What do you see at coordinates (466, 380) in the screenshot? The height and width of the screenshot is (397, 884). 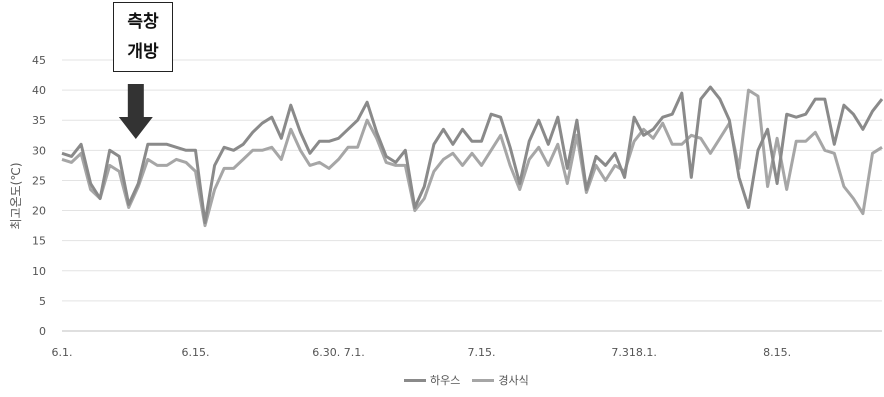 I see `legend: 하우스 경사식` at bounding box center [466, 380].